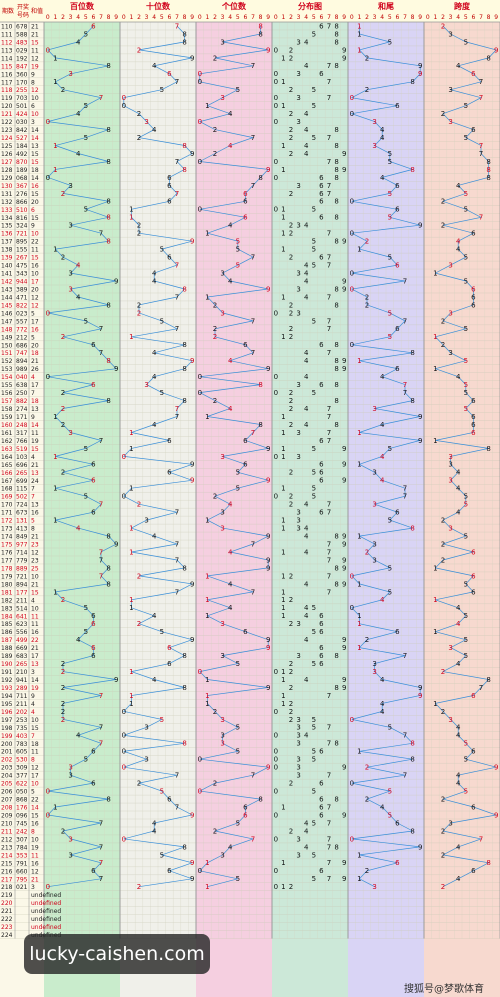 This screenshot has height=997, width=500. I want to click on period-cell: 158, so click(7, 409).